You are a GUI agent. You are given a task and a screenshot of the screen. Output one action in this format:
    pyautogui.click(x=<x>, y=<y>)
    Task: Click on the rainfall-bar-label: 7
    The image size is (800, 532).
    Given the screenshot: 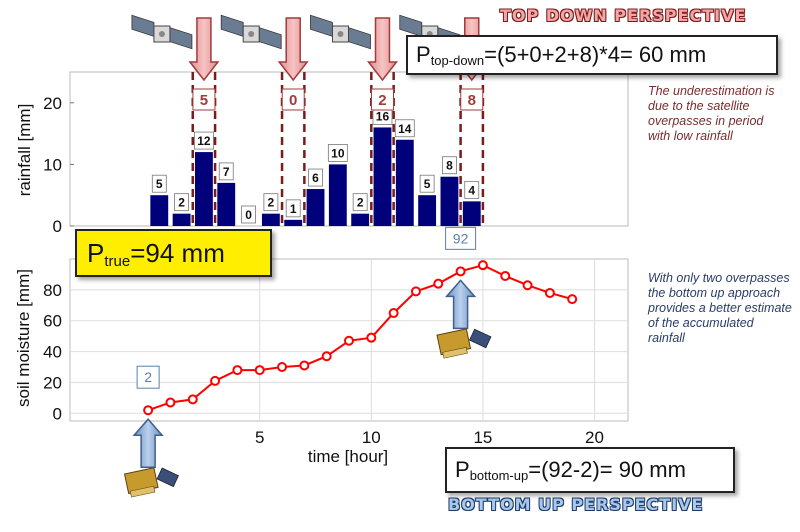 What is the action you would take?
    pyautogui.click(x=226, y=172)
    